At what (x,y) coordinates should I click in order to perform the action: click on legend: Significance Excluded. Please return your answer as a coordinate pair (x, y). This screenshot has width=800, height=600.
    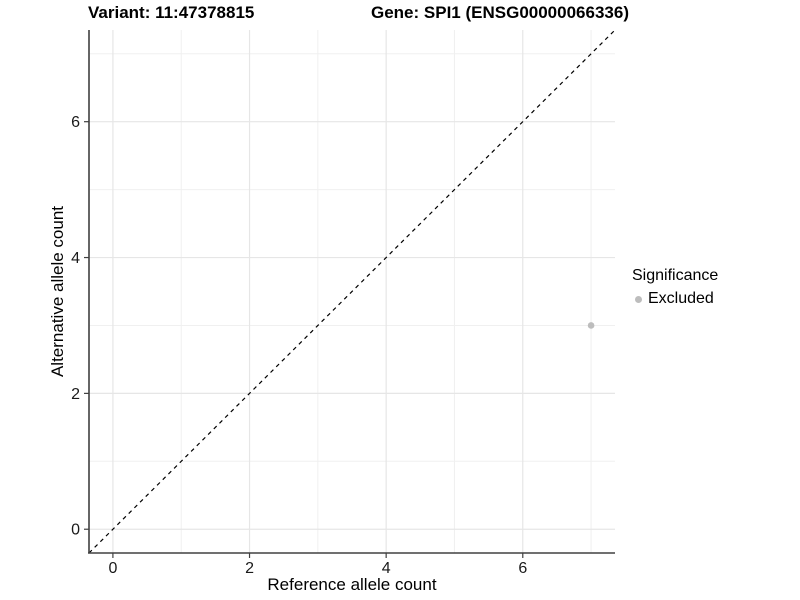
    Looking at the image, I should click on (674, 287).